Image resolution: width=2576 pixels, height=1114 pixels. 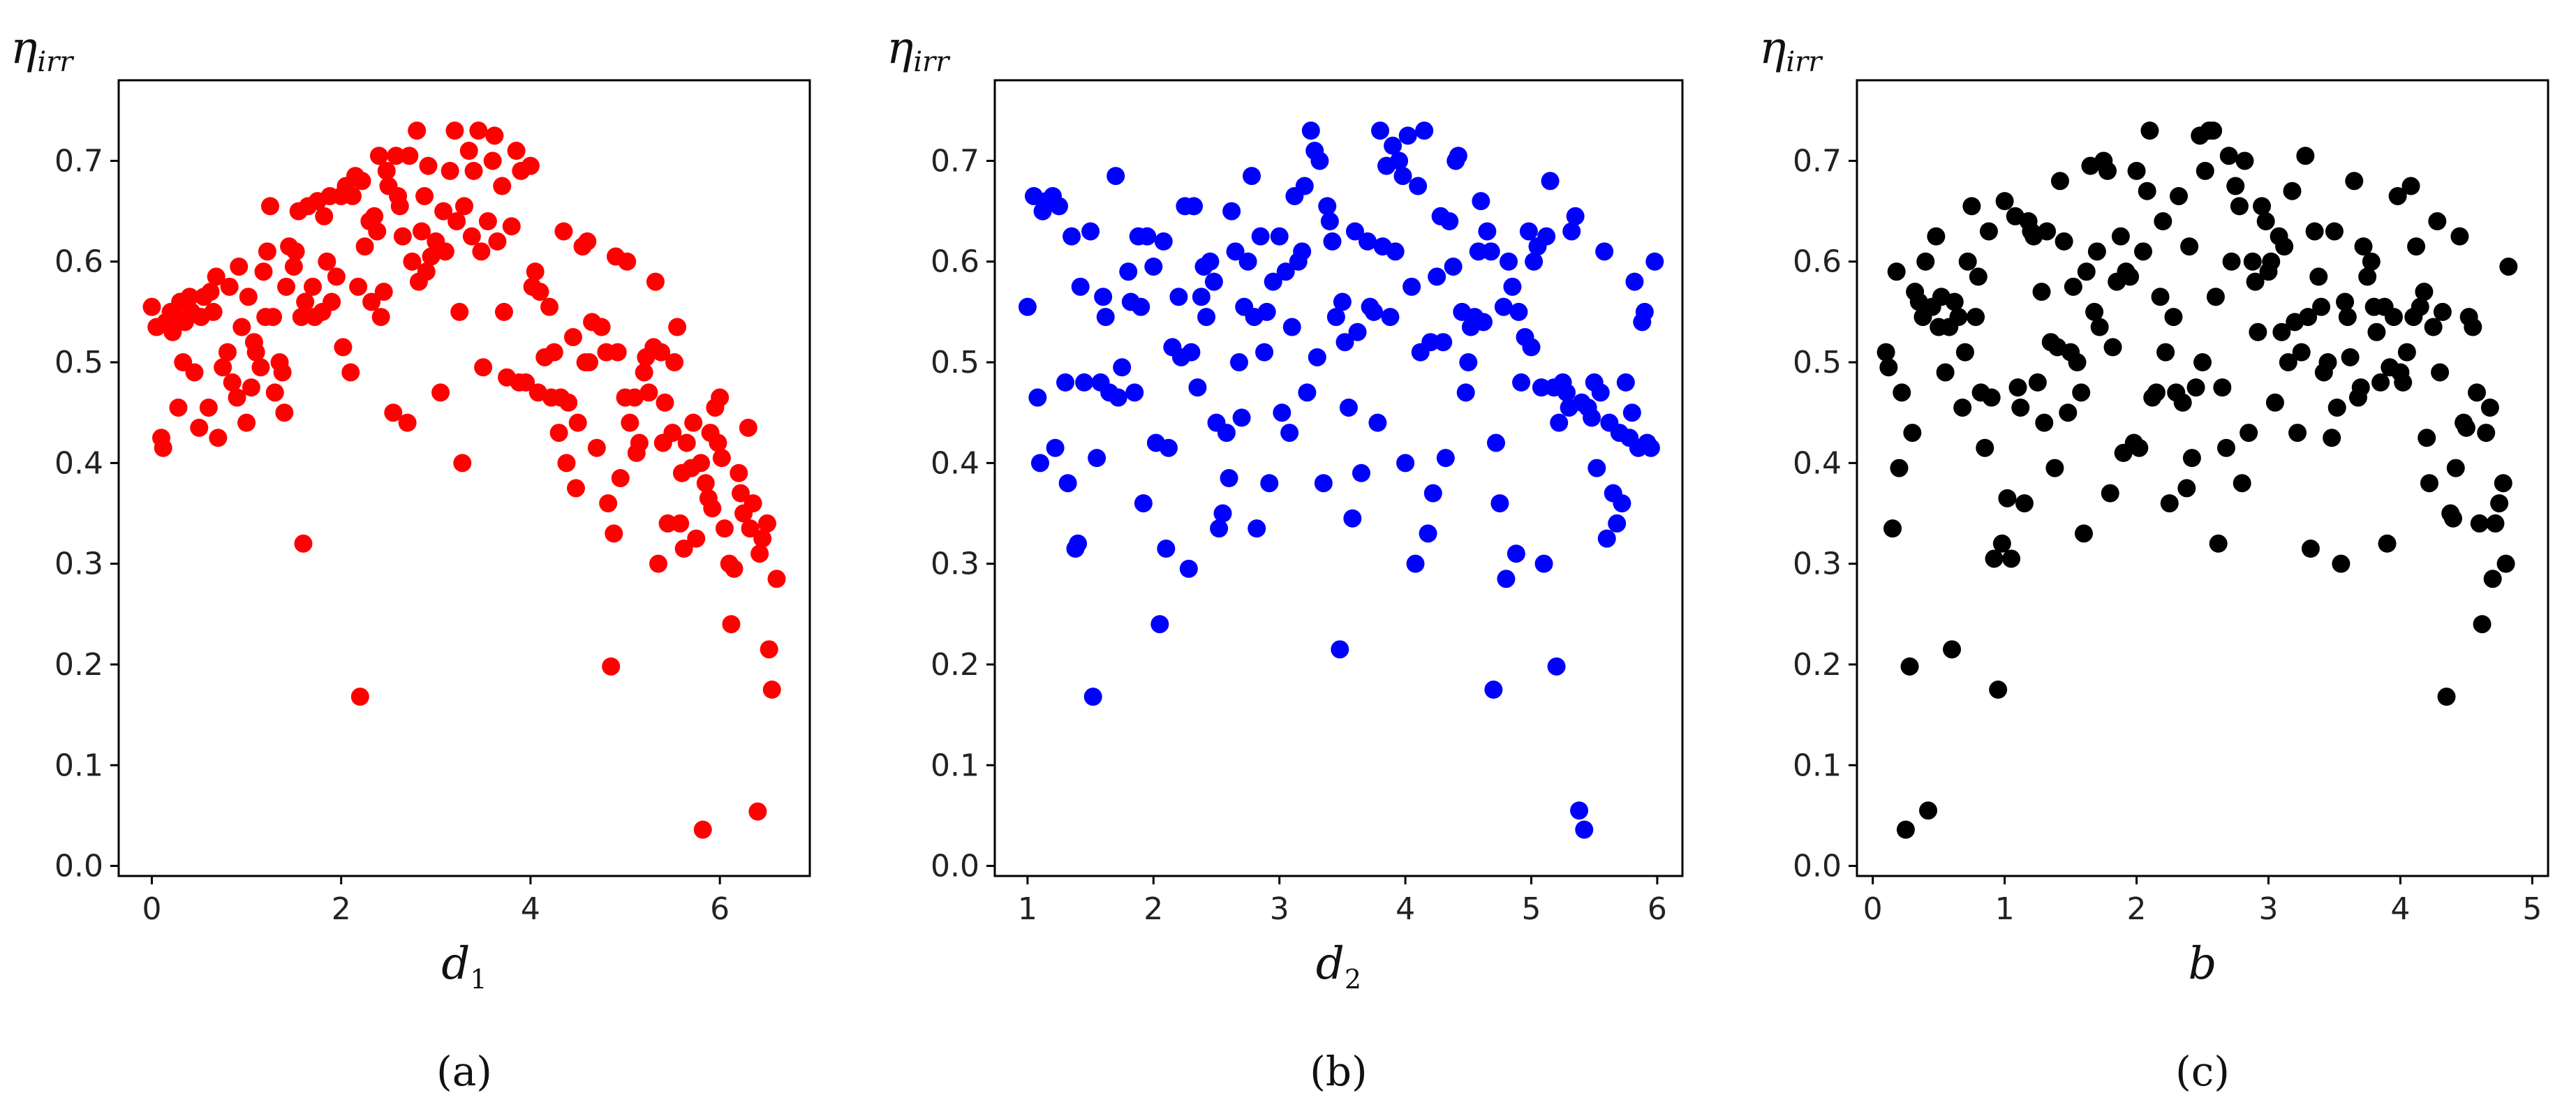 I want to click on y-tick-label: 0.6, so click(x=1817, y=262).